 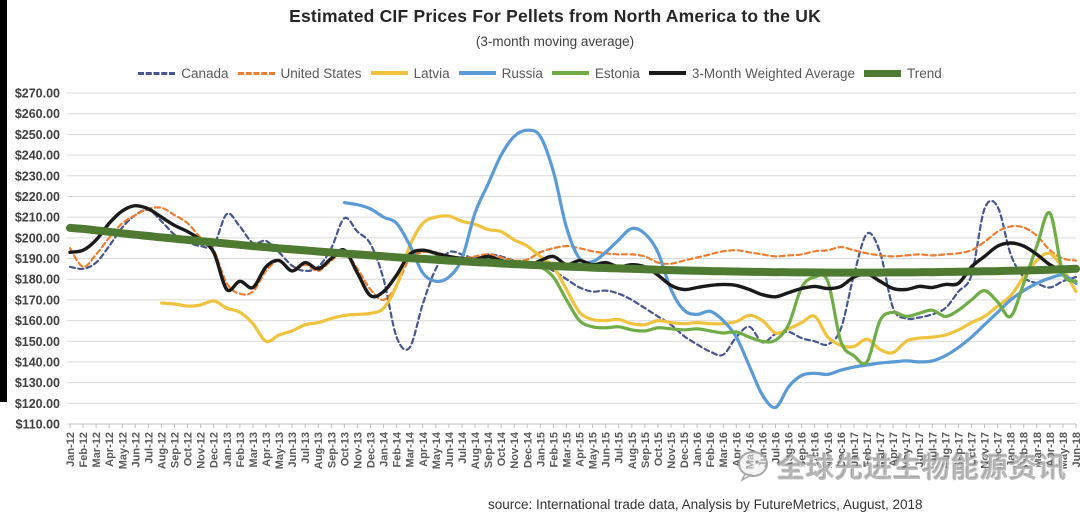 What do you see at coordinates (522, 73) in the screenshot?
I see `legend-label: Russia` at bounding box center [522, 73].